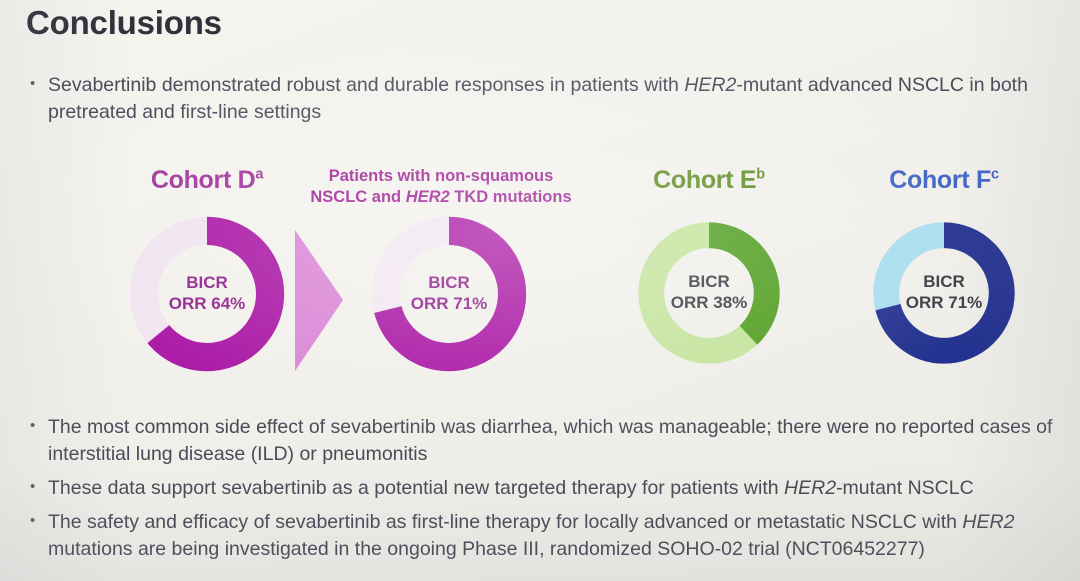  Describe the element at coordinates (259, 174) in the screenshot. I see `cohort-d-title-superscript: a` at that location.